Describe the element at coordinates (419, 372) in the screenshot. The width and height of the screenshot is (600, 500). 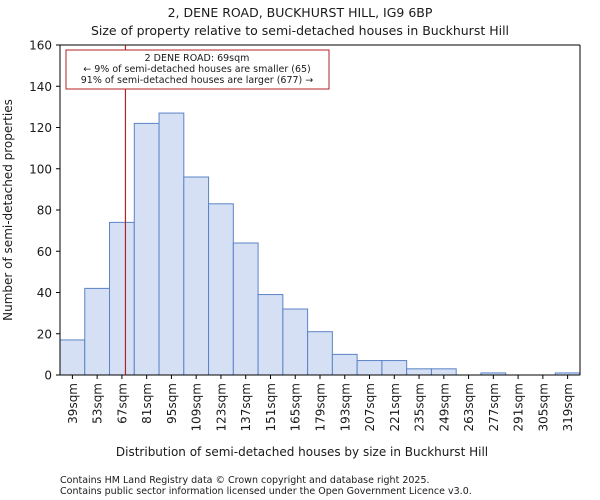
I see `bar-235sqm` at that location.